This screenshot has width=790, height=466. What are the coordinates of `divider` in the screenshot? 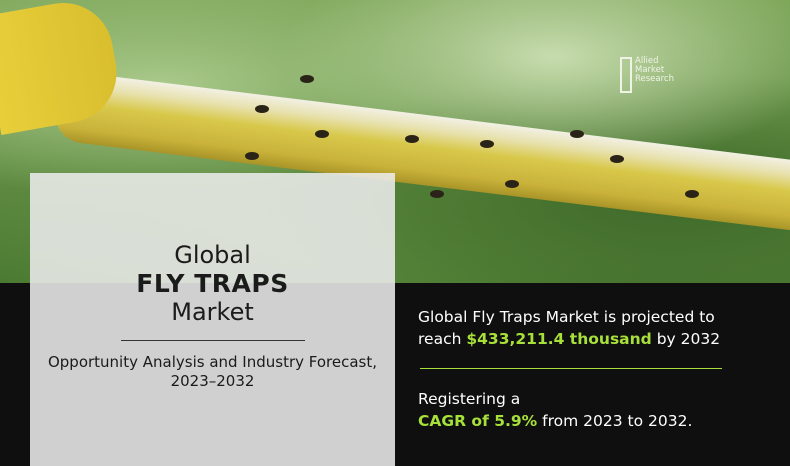 It's located at (212, 340).